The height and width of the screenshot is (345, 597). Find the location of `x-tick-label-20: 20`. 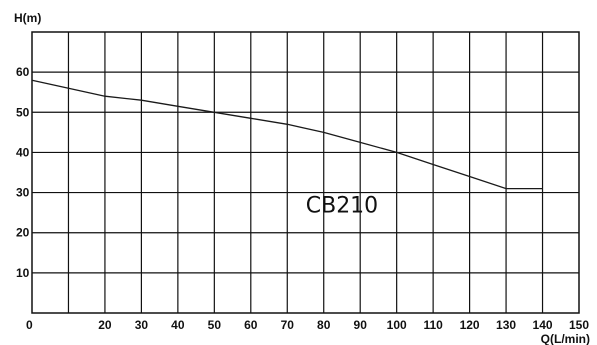

x-tick-label-20: 20 is located at coordinates (105, 325).